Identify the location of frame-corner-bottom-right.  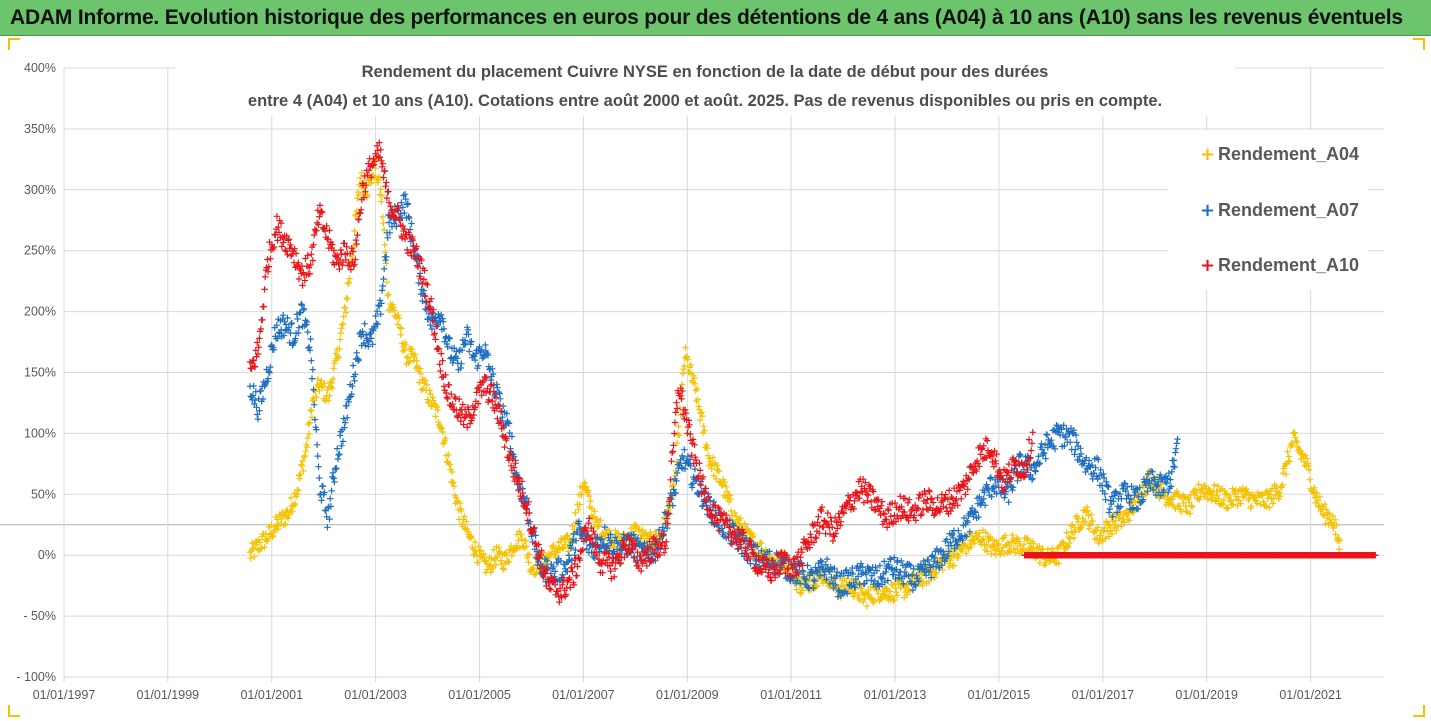
(1419, 711).